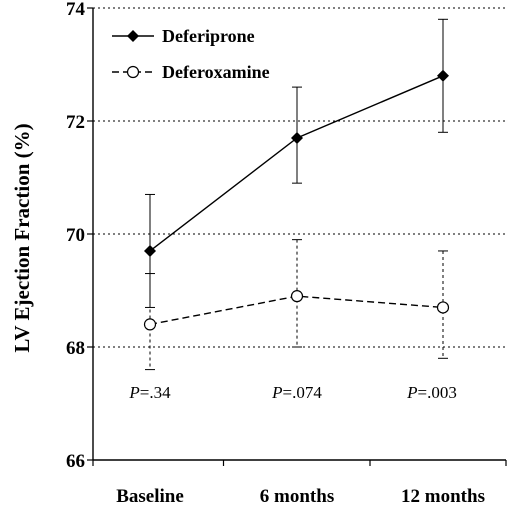 The image size is (520, 506). I want to click on p-value-label: P=.003, so click(431, 392).